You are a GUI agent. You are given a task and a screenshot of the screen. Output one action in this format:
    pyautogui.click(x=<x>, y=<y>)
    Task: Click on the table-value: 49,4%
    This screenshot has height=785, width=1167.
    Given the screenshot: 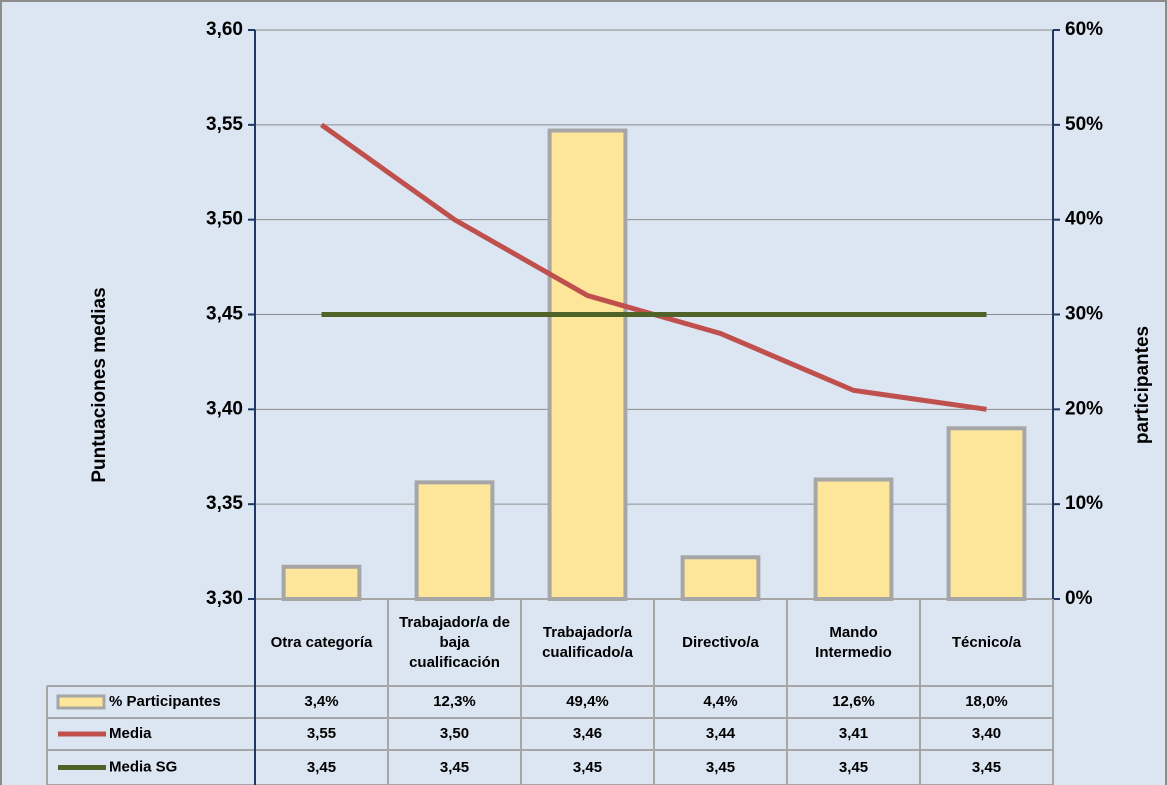 What is the action you would take?
    pyautogui.click(x=587, y=702)
    